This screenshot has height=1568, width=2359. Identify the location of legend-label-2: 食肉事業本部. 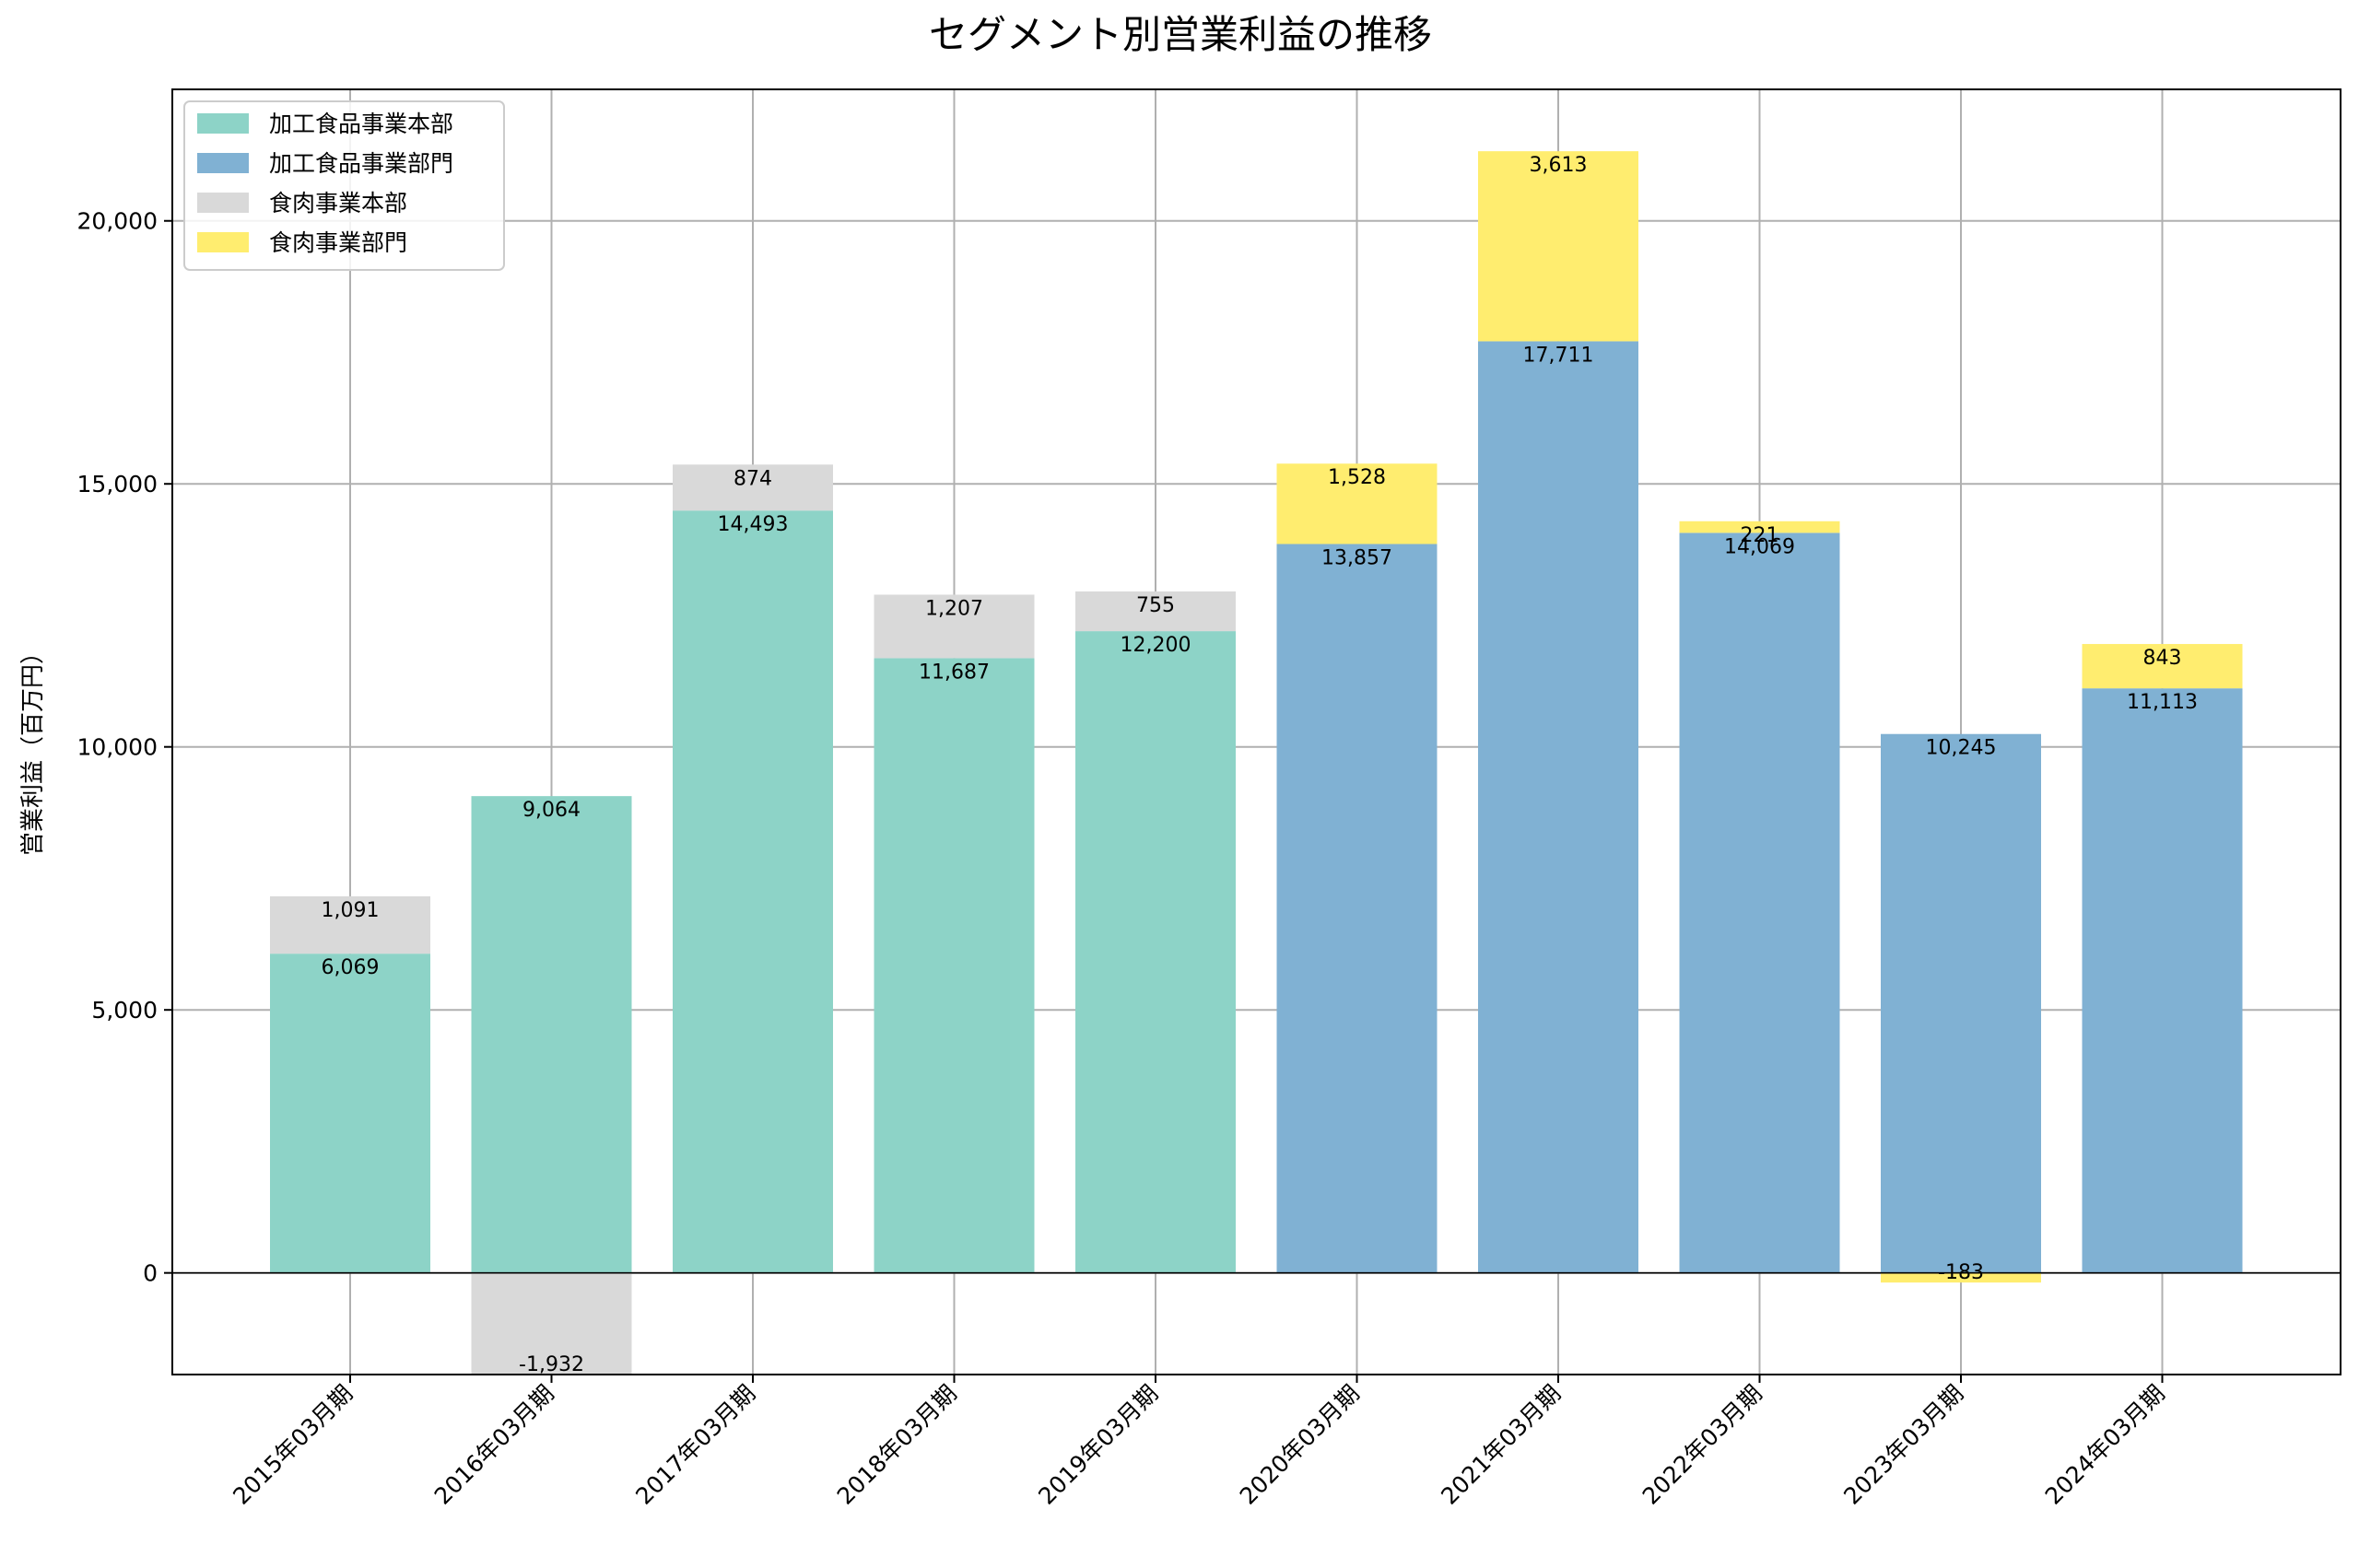
(338, 203).